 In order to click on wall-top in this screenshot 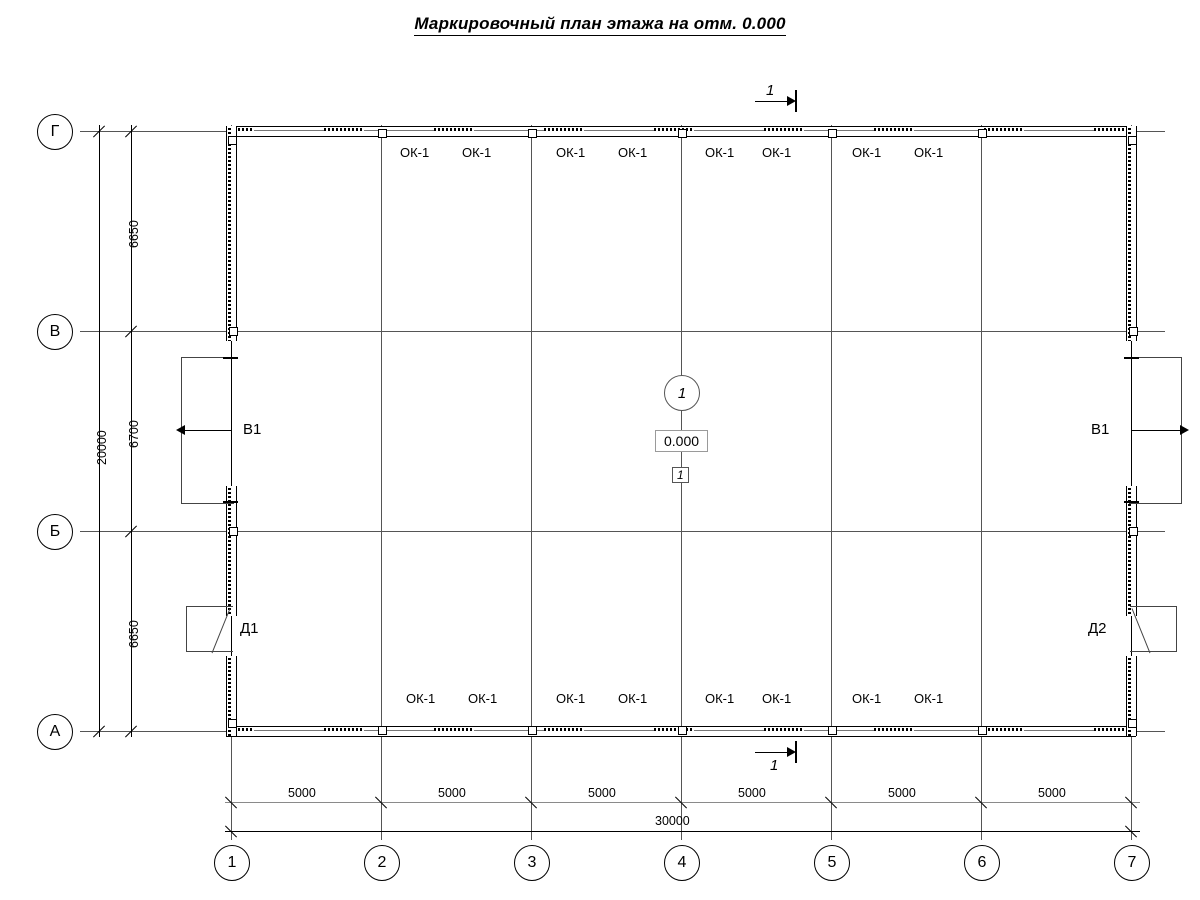, I will do `click(681, 131)`.